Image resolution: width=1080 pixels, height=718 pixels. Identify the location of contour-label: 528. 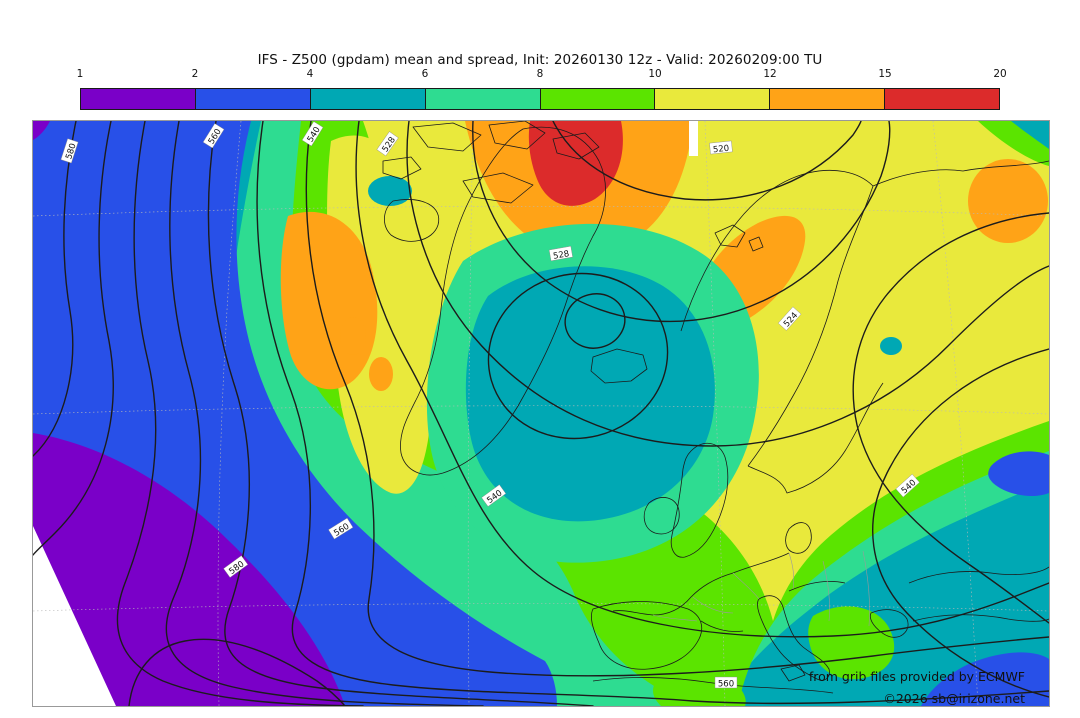
(560, 253).